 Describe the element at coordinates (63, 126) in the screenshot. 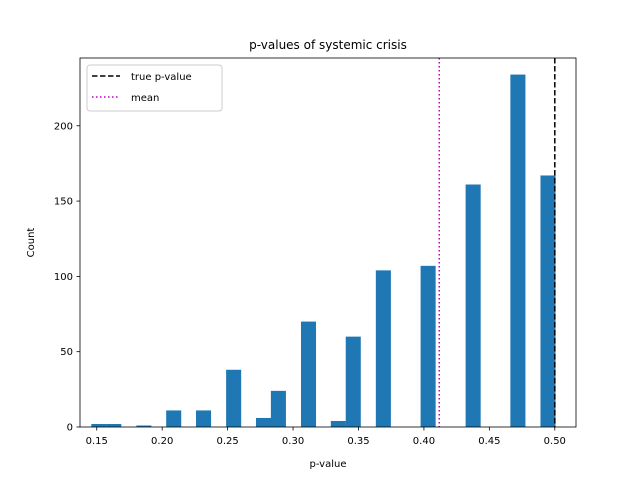

I see `y-tick-label: 200` at that location.